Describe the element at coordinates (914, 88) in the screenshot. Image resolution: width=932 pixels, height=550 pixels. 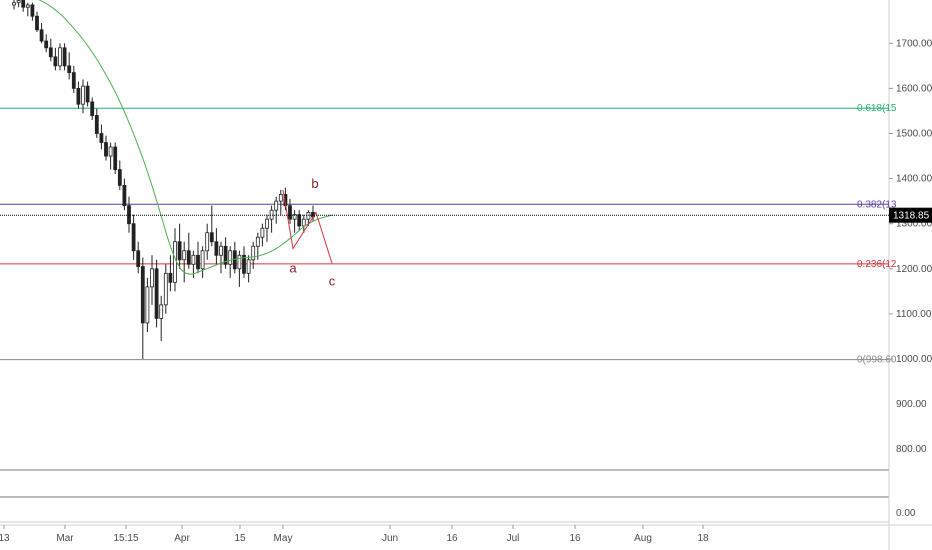
I see `y-tick-label: 1600.00` at that location.